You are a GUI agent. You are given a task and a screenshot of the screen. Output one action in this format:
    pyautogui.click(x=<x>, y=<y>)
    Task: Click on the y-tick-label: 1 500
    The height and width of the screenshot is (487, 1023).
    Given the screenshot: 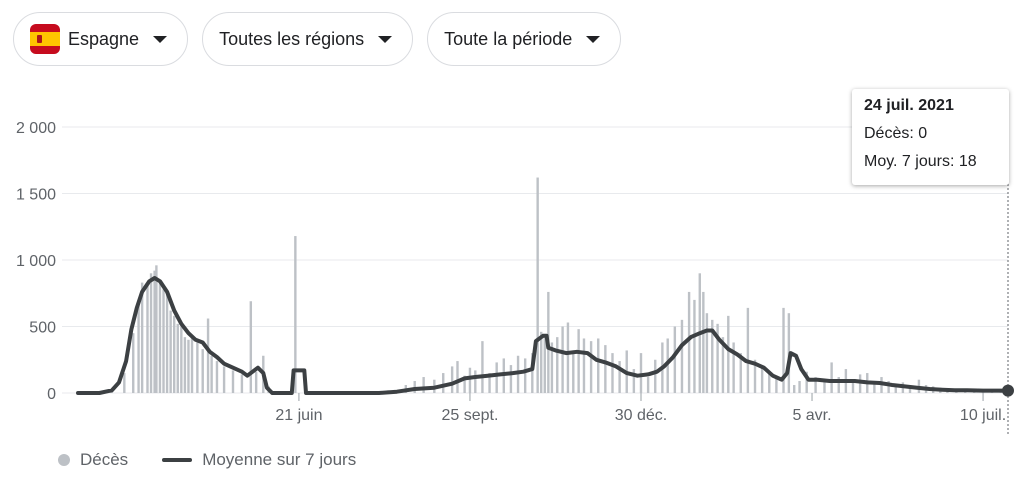 What is the action you would take?
    pyautogui.click(x=36, y=195)
    